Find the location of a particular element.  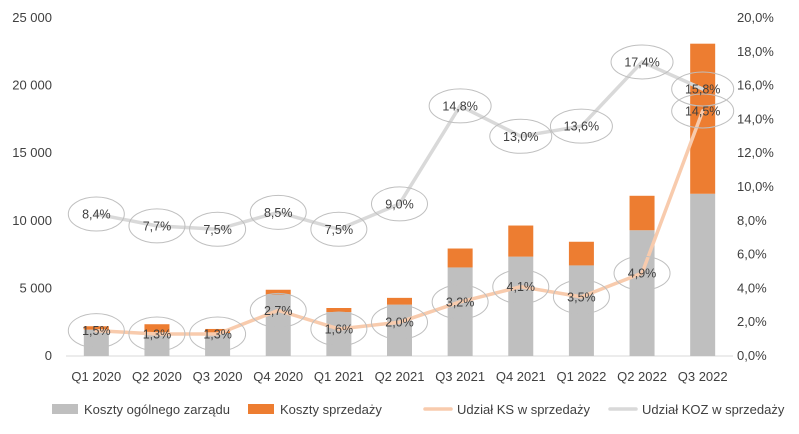

y2-tick-label: 14,0% is located at coordinates (755, 118).